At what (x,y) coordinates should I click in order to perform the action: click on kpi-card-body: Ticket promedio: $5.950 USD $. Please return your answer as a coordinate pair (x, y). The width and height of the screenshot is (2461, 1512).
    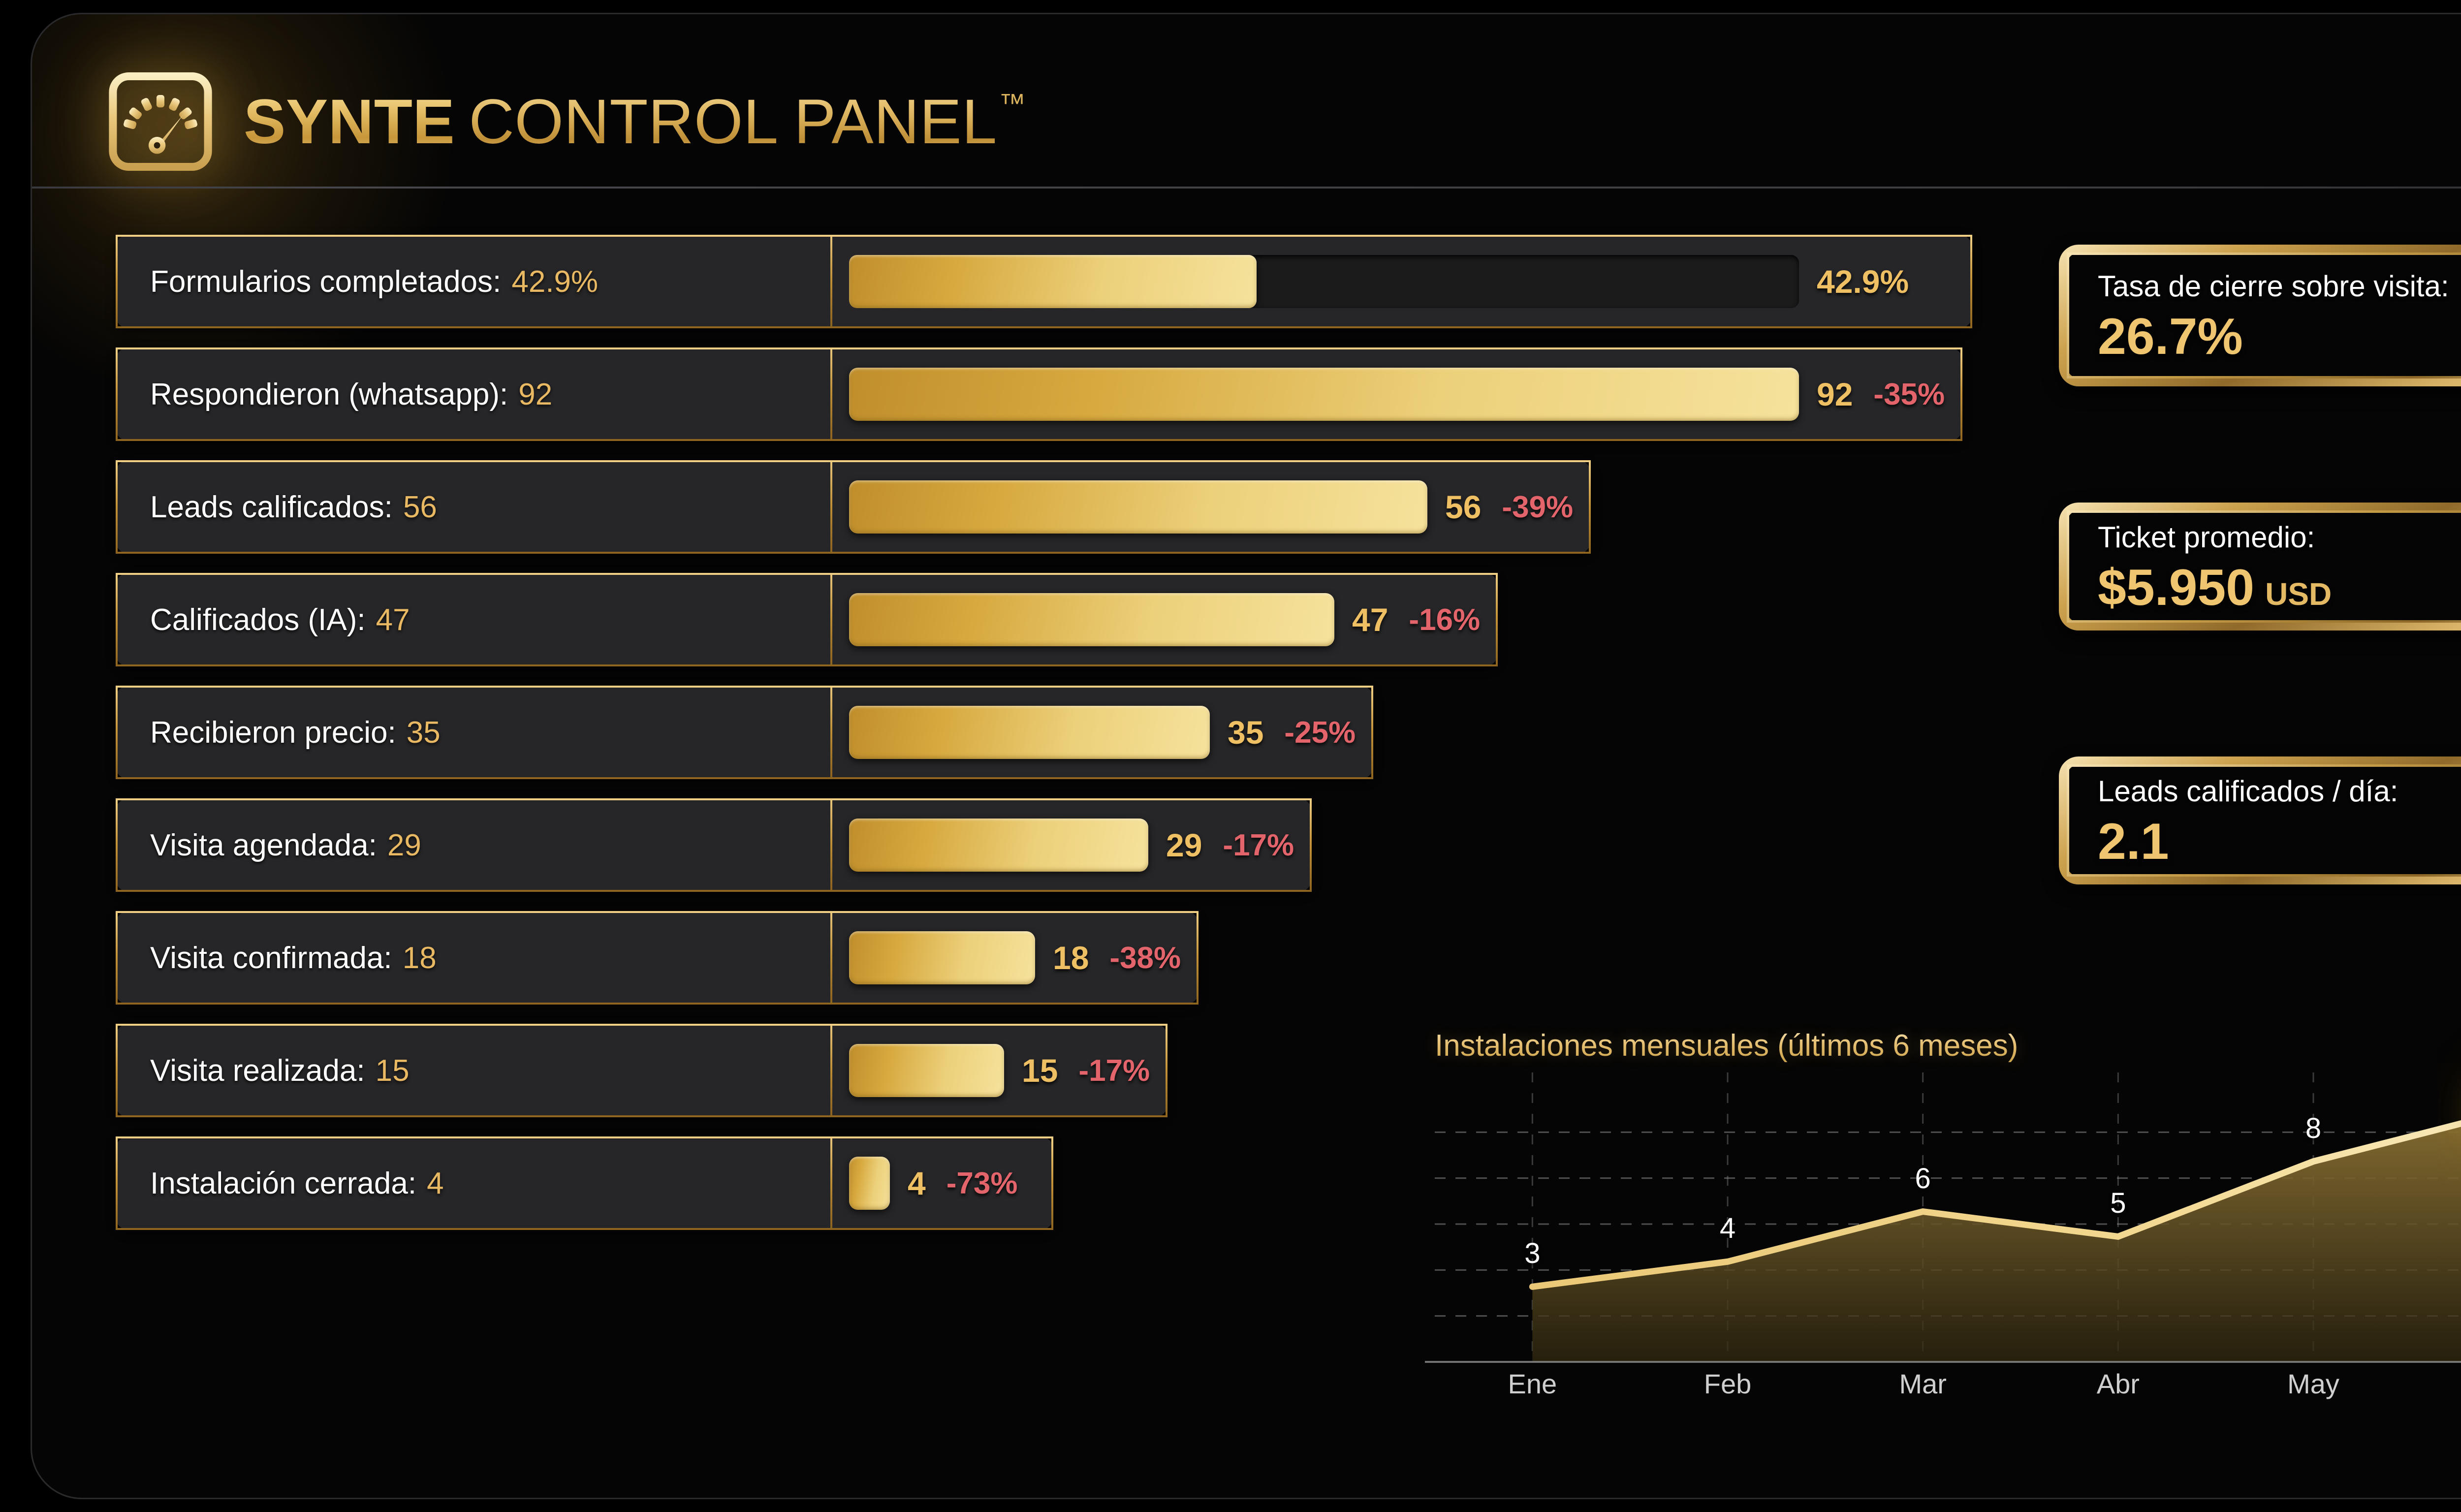
    Looking at the image, I should click on (2264, 566).